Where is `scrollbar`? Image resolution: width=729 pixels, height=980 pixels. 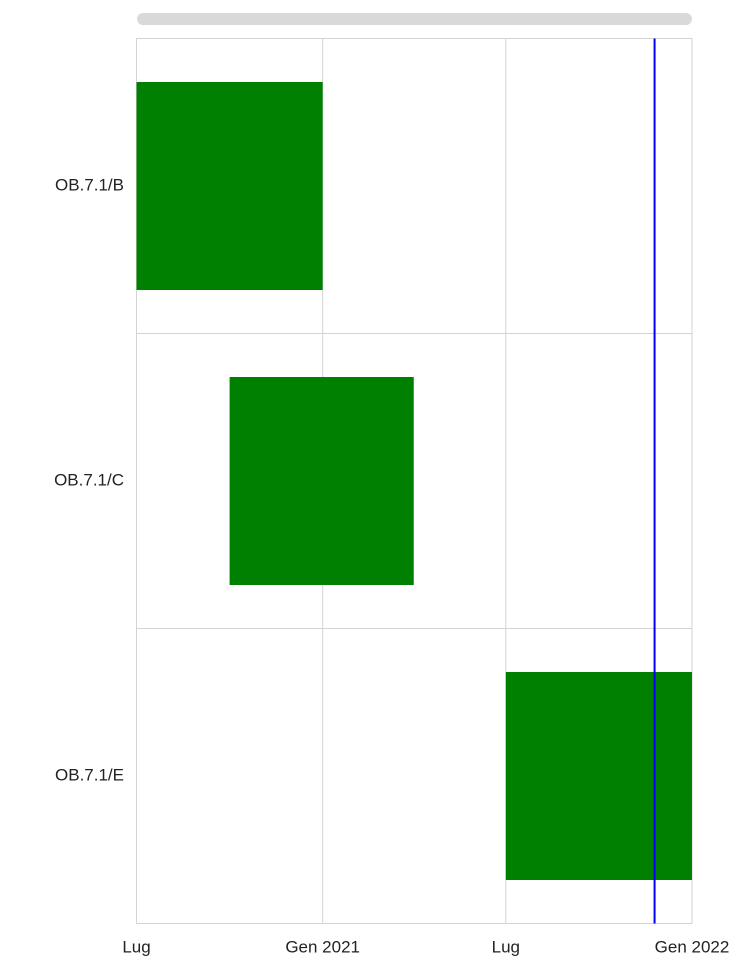
scrollbar is located at coordinates (414, 19).